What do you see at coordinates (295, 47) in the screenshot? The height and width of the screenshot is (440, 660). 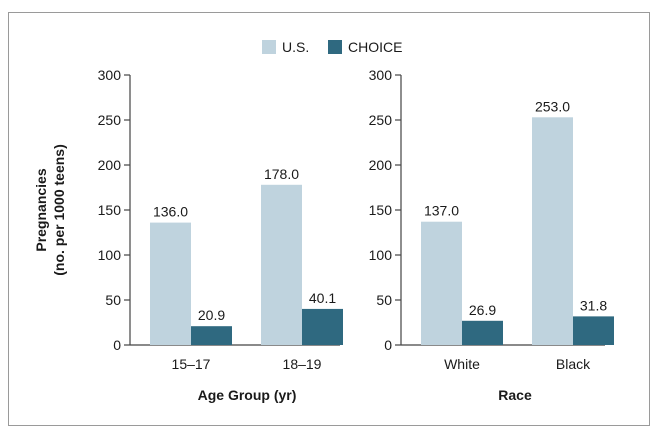 I see `legend-label-0: U.S.` at bounding box center [295, 47].